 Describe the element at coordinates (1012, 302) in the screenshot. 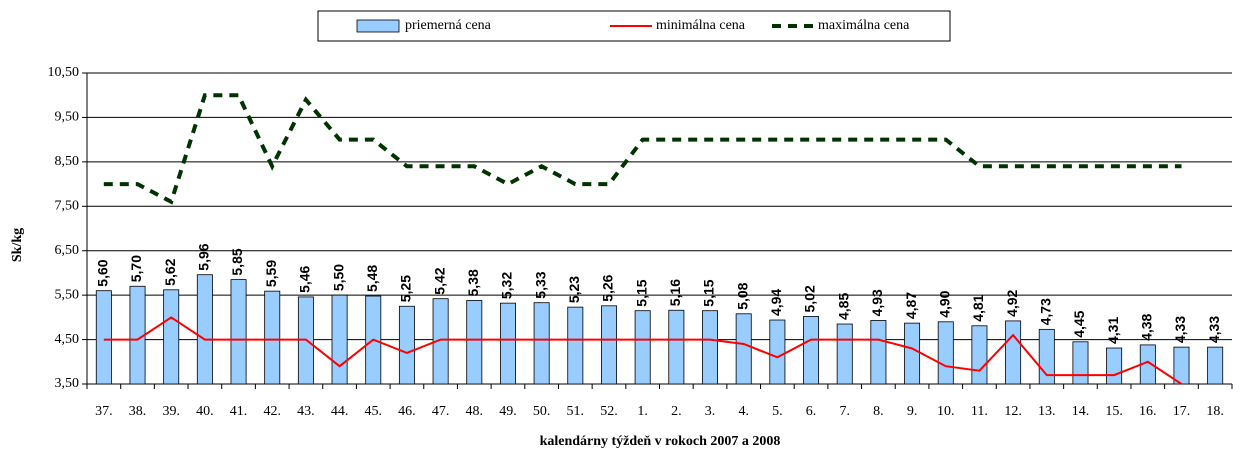

I see `value-label: 4,92` at that location.